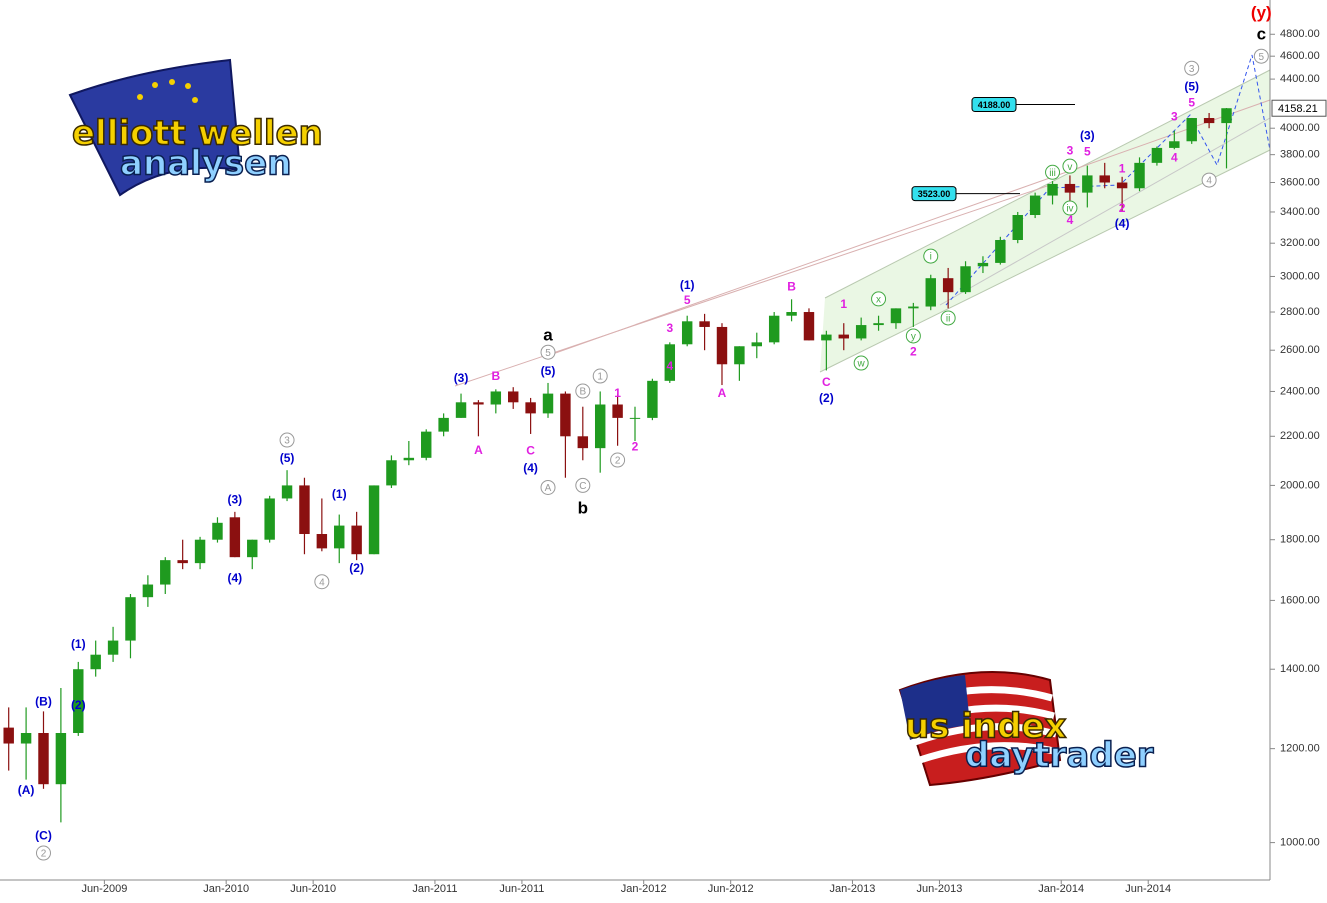 The width and height of the screenshot is (1327, 903). Describe the element at coordinates (548, 334) in the screenshot. I see `wave-label: a` at that location.